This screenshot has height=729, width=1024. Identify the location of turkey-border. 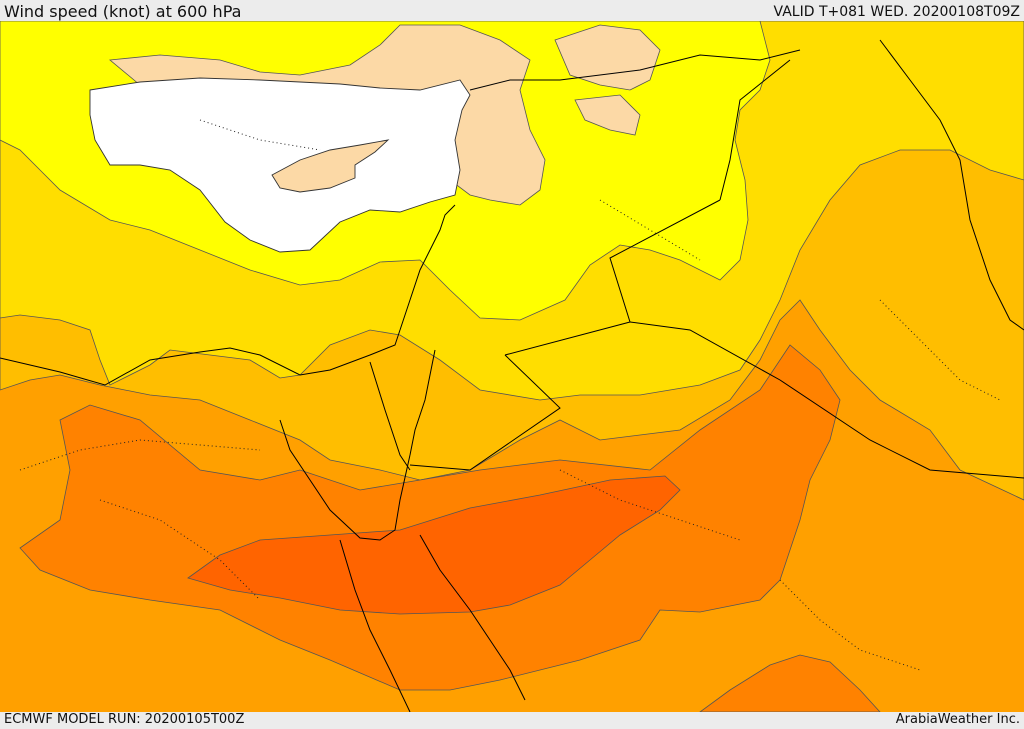
(635, 70).